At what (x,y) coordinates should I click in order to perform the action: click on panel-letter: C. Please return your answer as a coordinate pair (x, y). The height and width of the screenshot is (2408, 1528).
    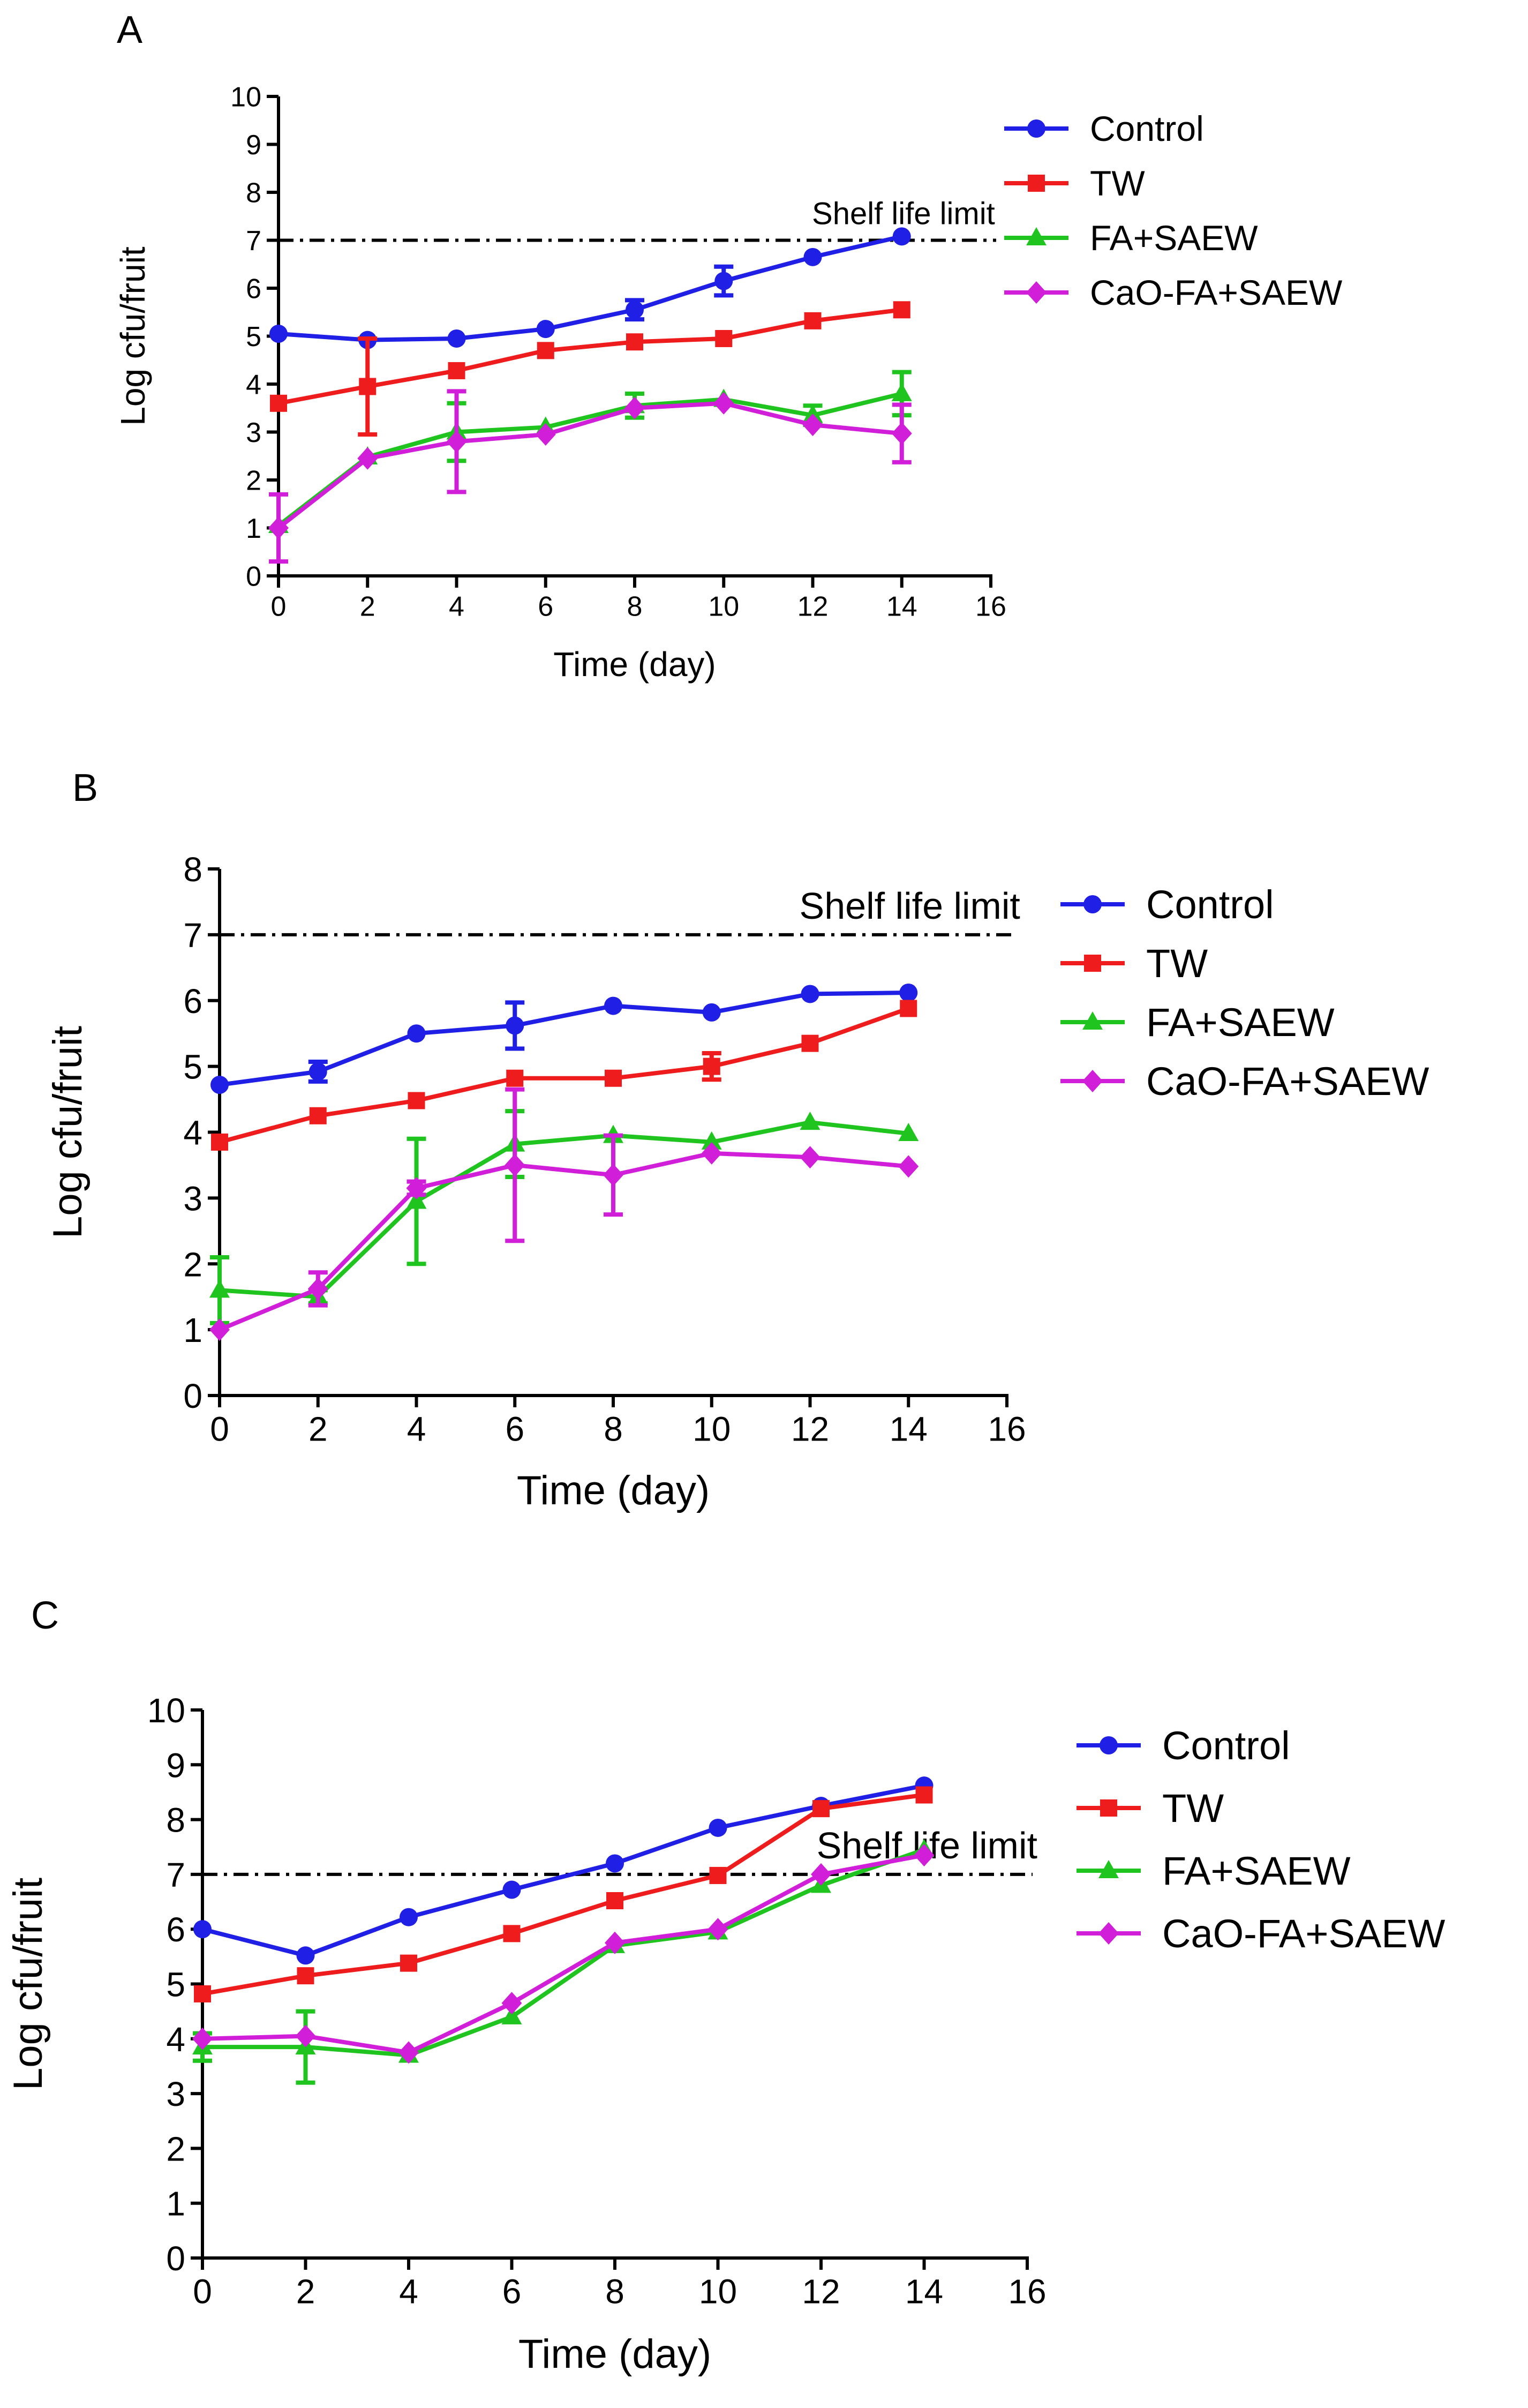
    Looking at the image, I should click on (45, 1615).